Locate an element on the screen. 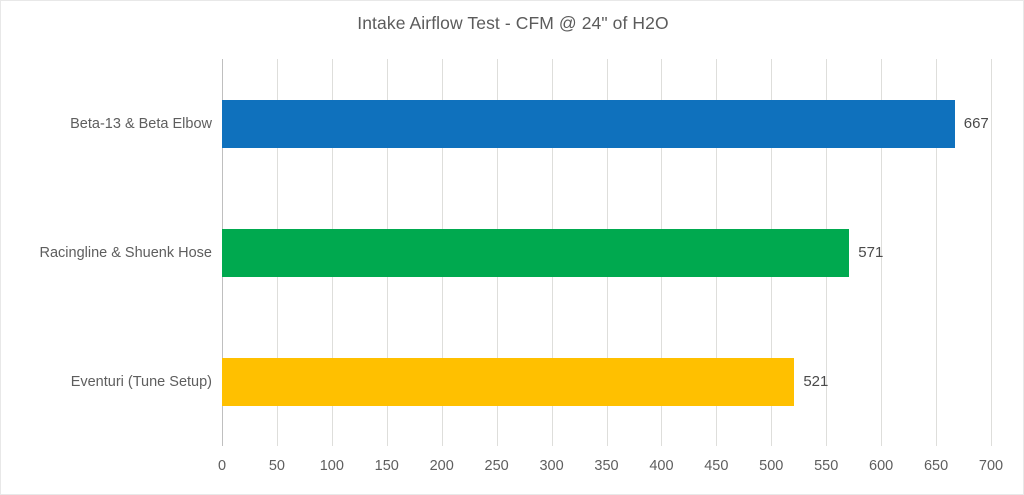 The width and height of the screenshot is (1024, 495). x-tick-label: 0 is located at coordinates (222, 466).